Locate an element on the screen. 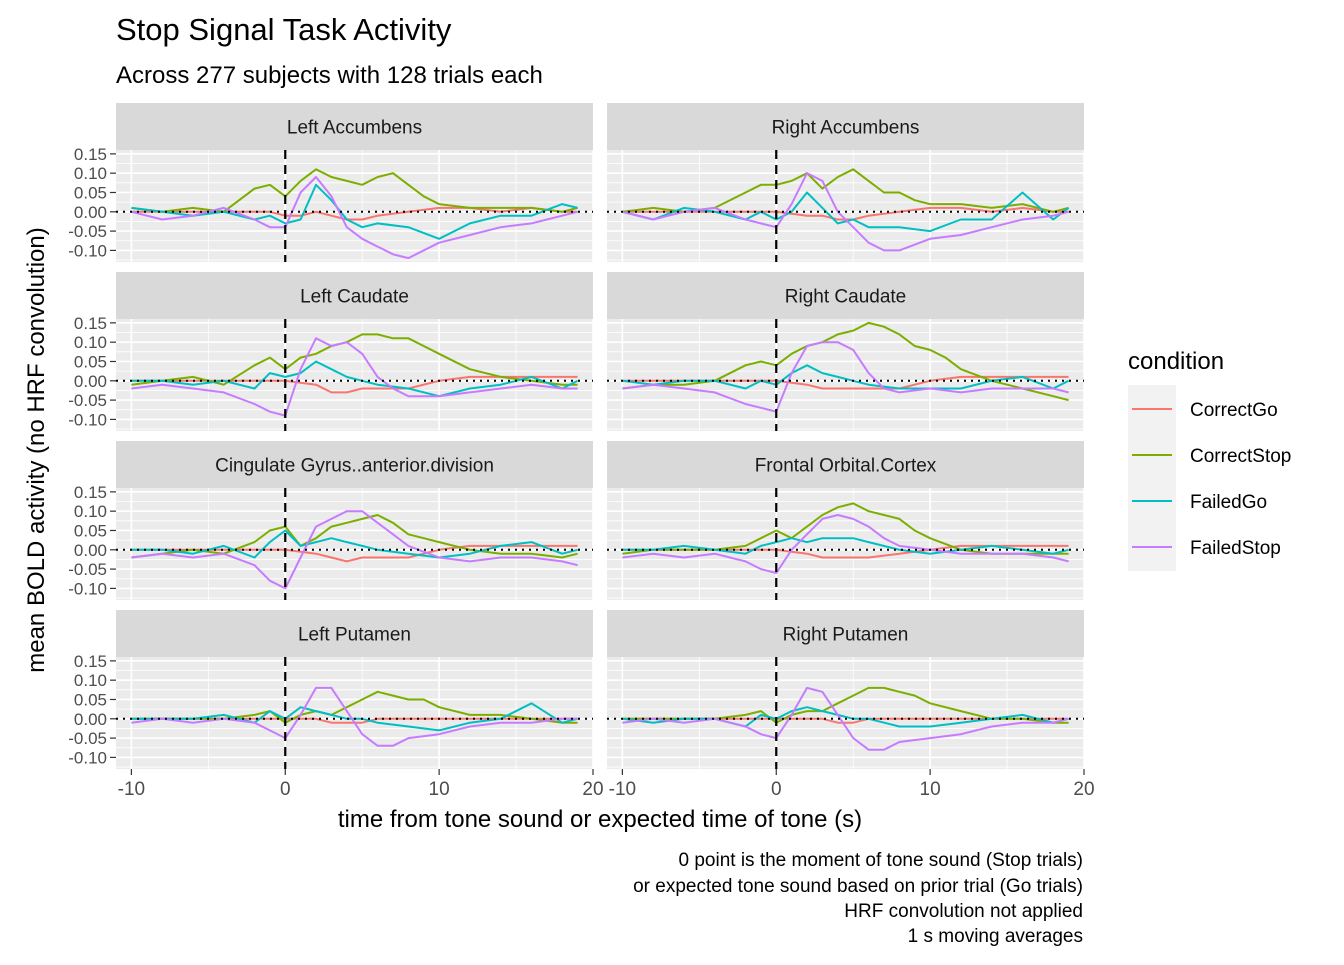  legend-title: condition is located at coordinates (1176, 361).